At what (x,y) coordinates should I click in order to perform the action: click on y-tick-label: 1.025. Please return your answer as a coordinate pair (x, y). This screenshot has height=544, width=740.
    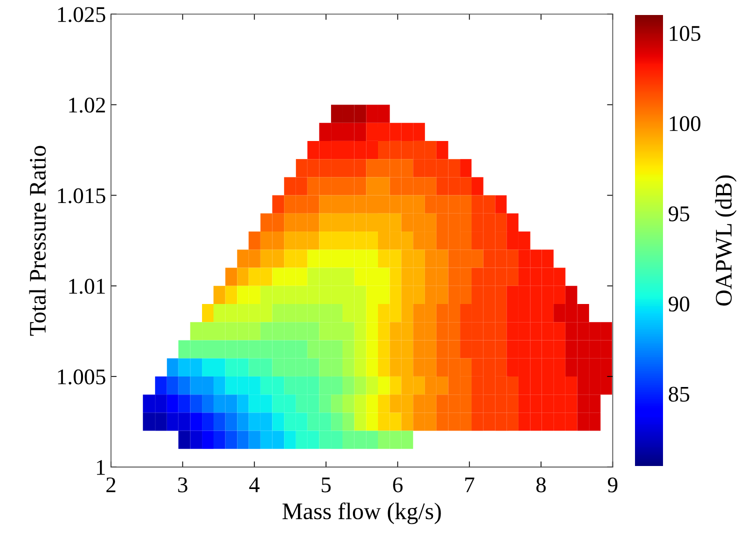
    Looking at the image, I should click on (82, 14).